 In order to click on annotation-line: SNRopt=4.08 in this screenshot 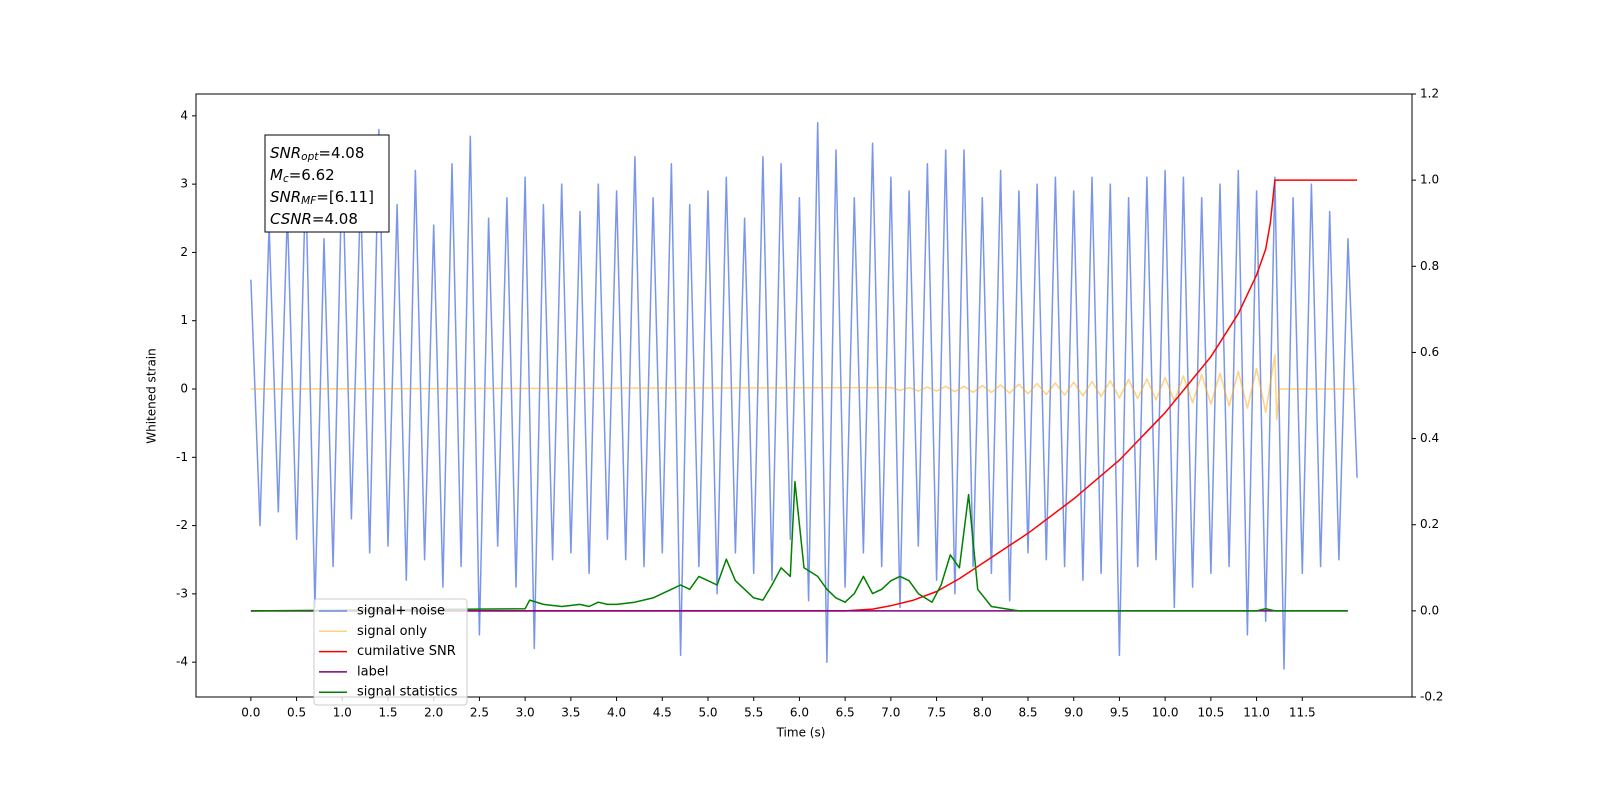, I will do `click(317, 154)`.